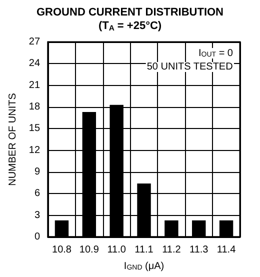 This screenshot has width=260, height=277. Describe the element at coordinates (34, 85) in the screenshot. I see `y-tick-label: 21` at that location.